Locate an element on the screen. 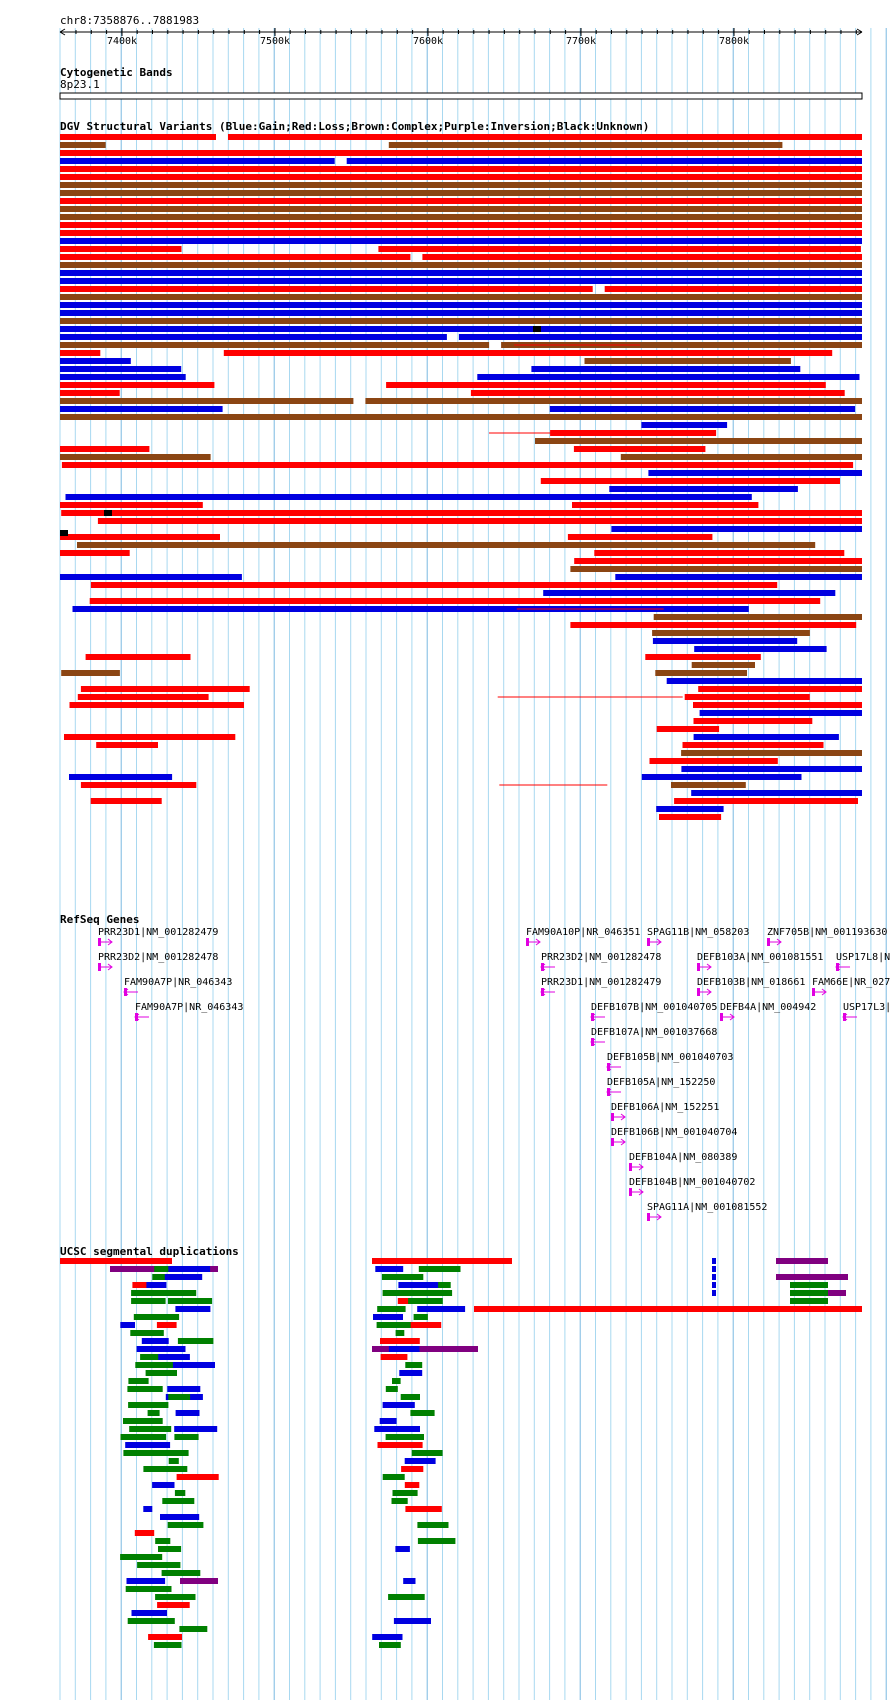 The height and width of the screenshot is (1700, 890). cytoband-track-title: Cytogenetic Bands is located at coordinates (116, 72).